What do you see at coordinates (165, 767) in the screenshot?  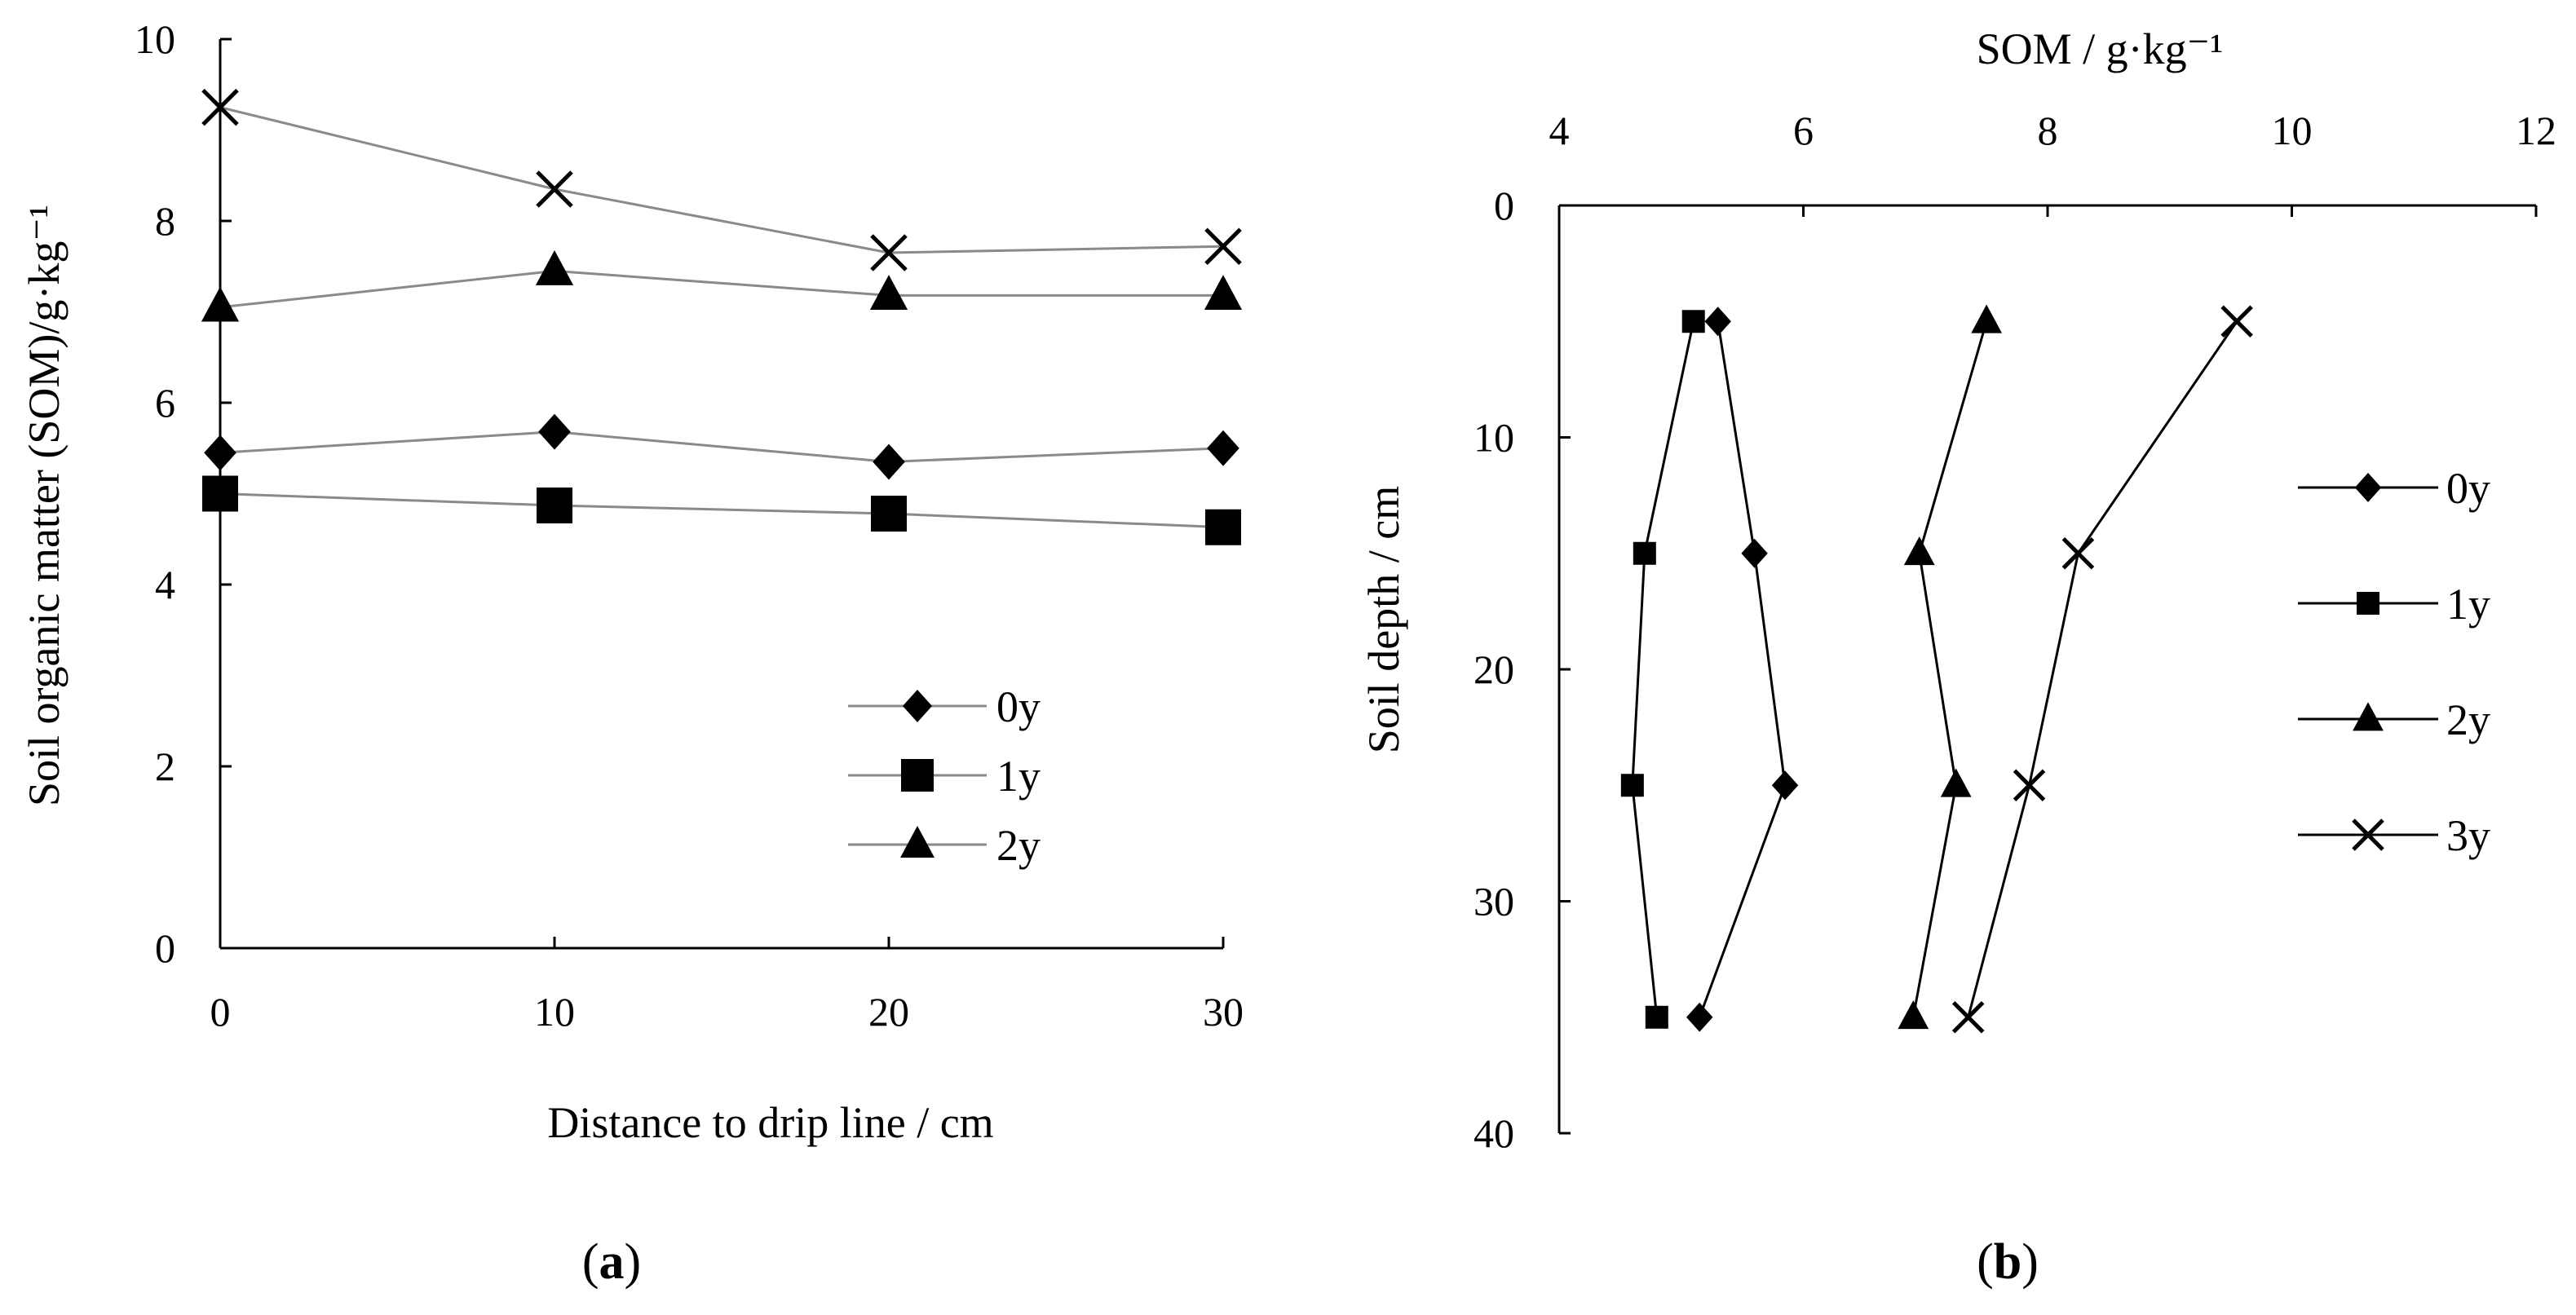 I see `chart-a-y-tick-label: 2` at bounding box center [165, 767].